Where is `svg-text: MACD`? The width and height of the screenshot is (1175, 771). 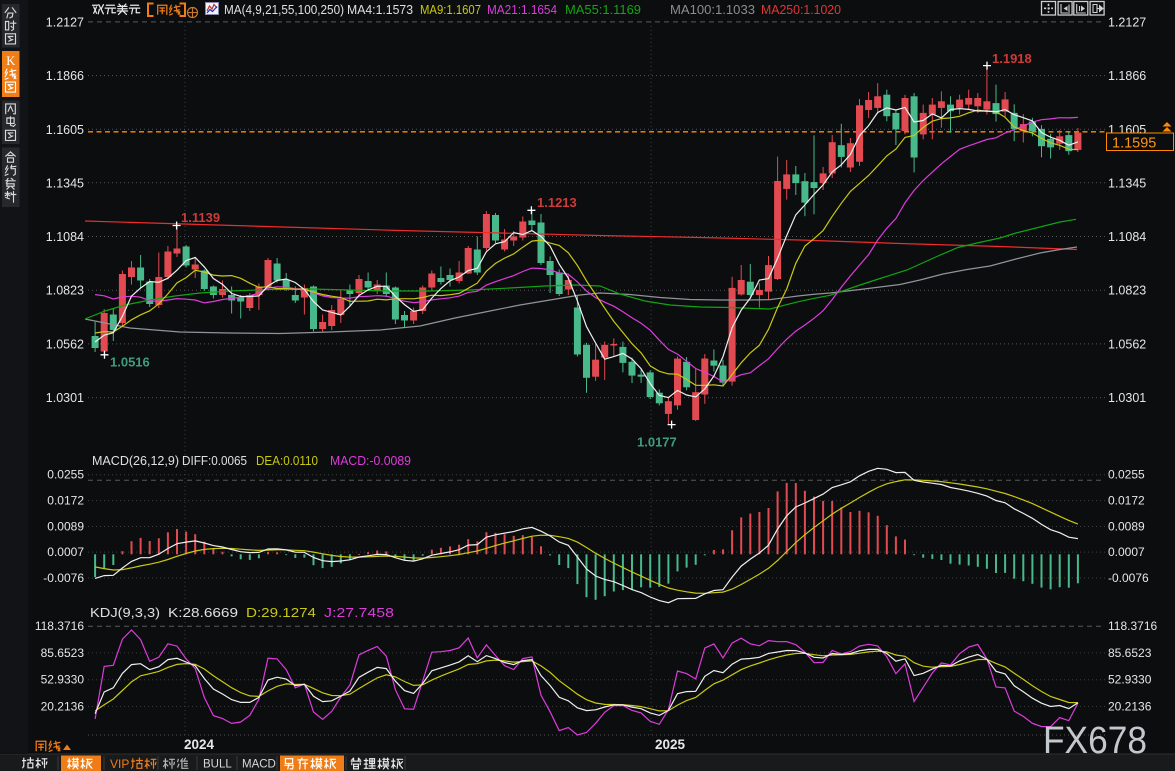 svg-text: MACD is located at coordinates (259, 765).